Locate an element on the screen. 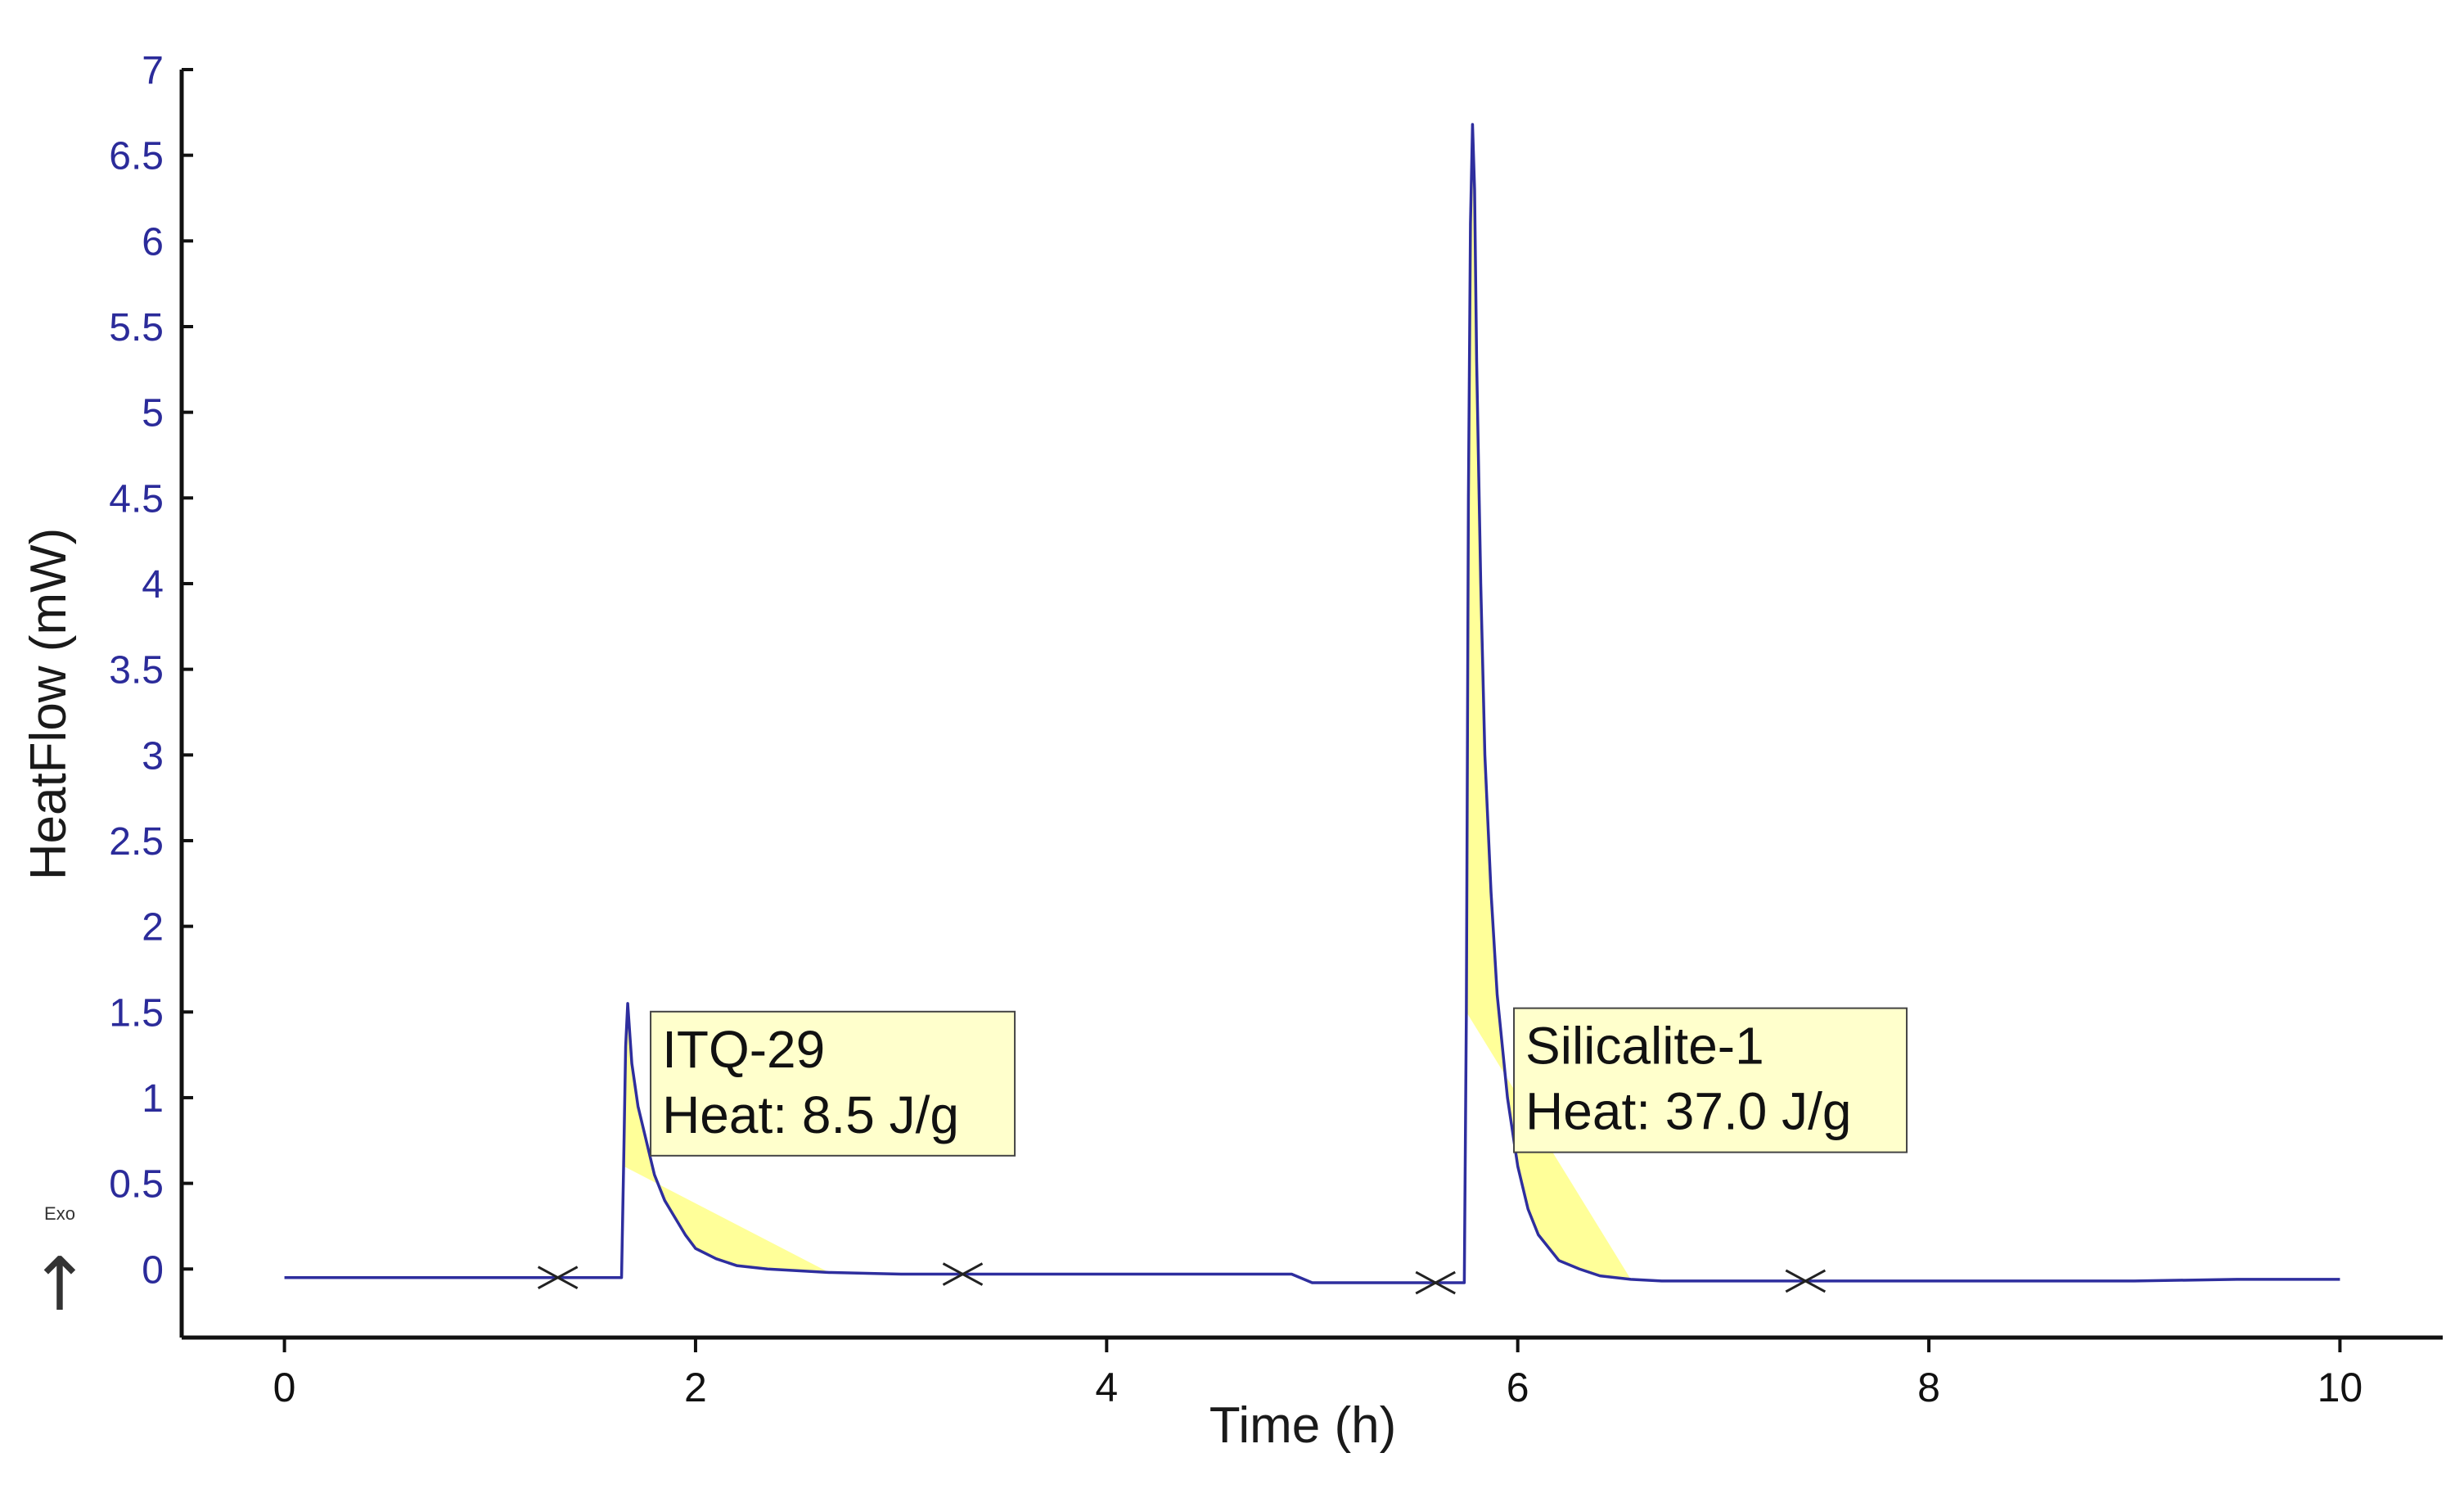 The width and height of the screenshot is (2464, 1498). y-tick-label: 5.5 is located at coordinates (136, 328).